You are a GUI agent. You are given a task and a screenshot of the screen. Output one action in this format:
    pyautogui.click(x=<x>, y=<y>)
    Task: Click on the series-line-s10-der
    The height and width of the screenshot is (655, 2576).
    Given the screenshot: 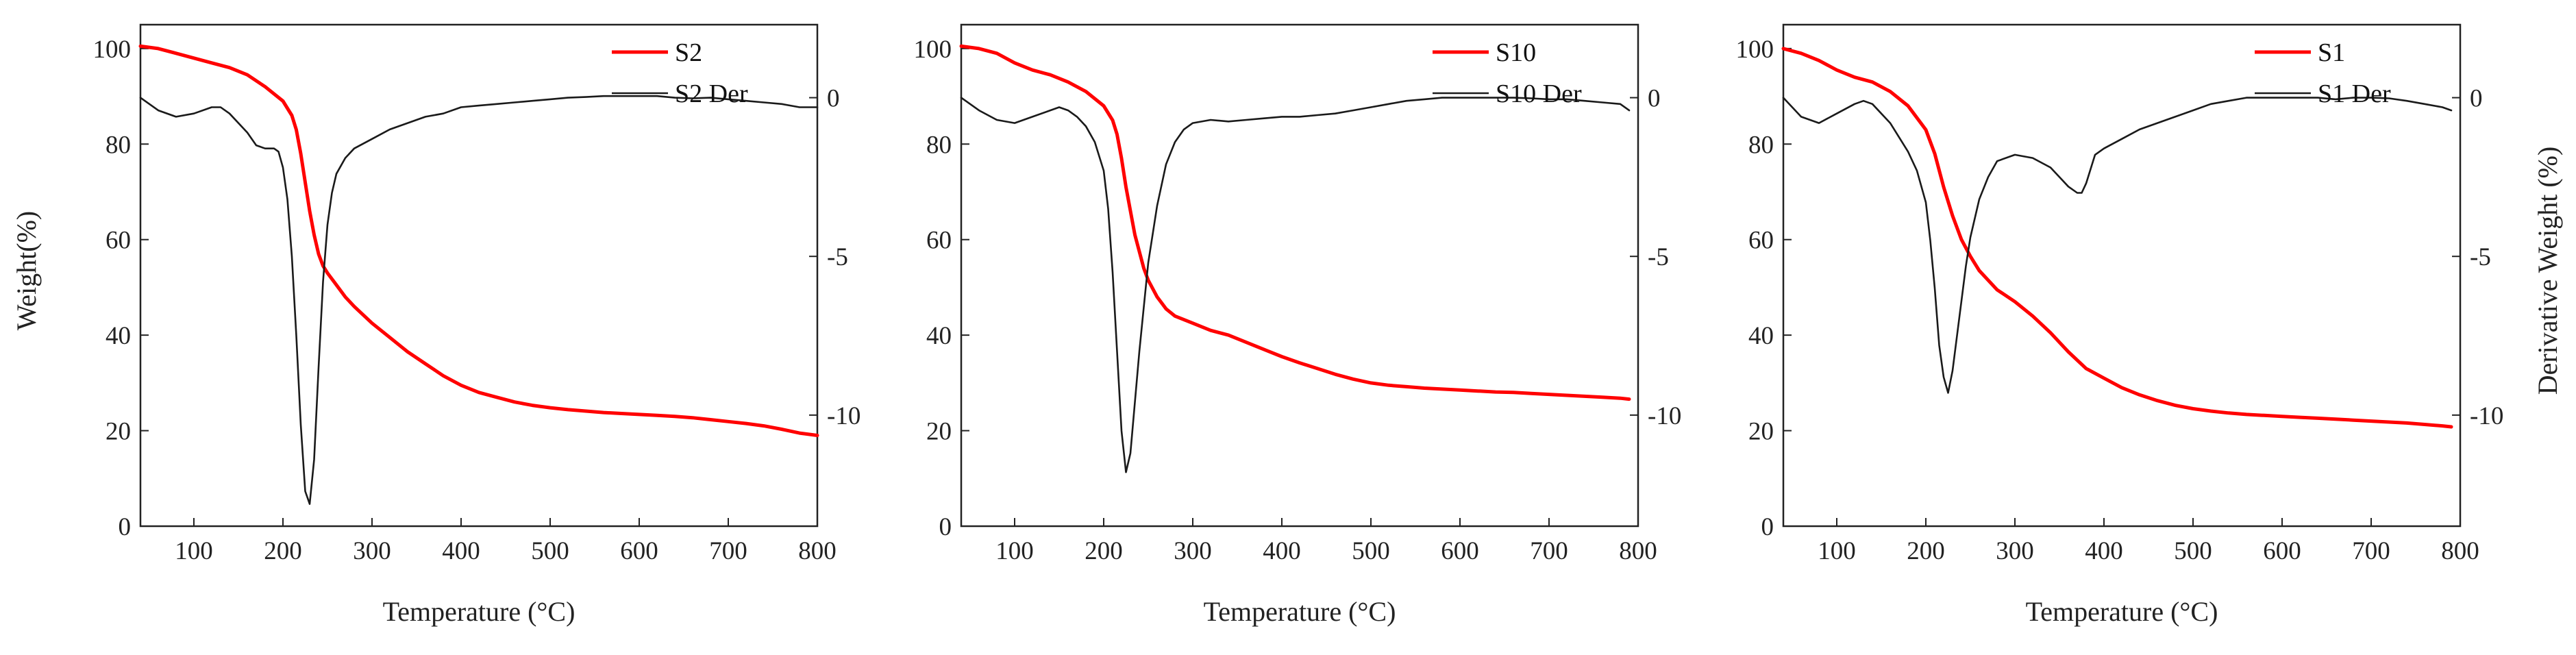 What is the action you would take?
    pyautogui.click(x=1295, y=285)
    